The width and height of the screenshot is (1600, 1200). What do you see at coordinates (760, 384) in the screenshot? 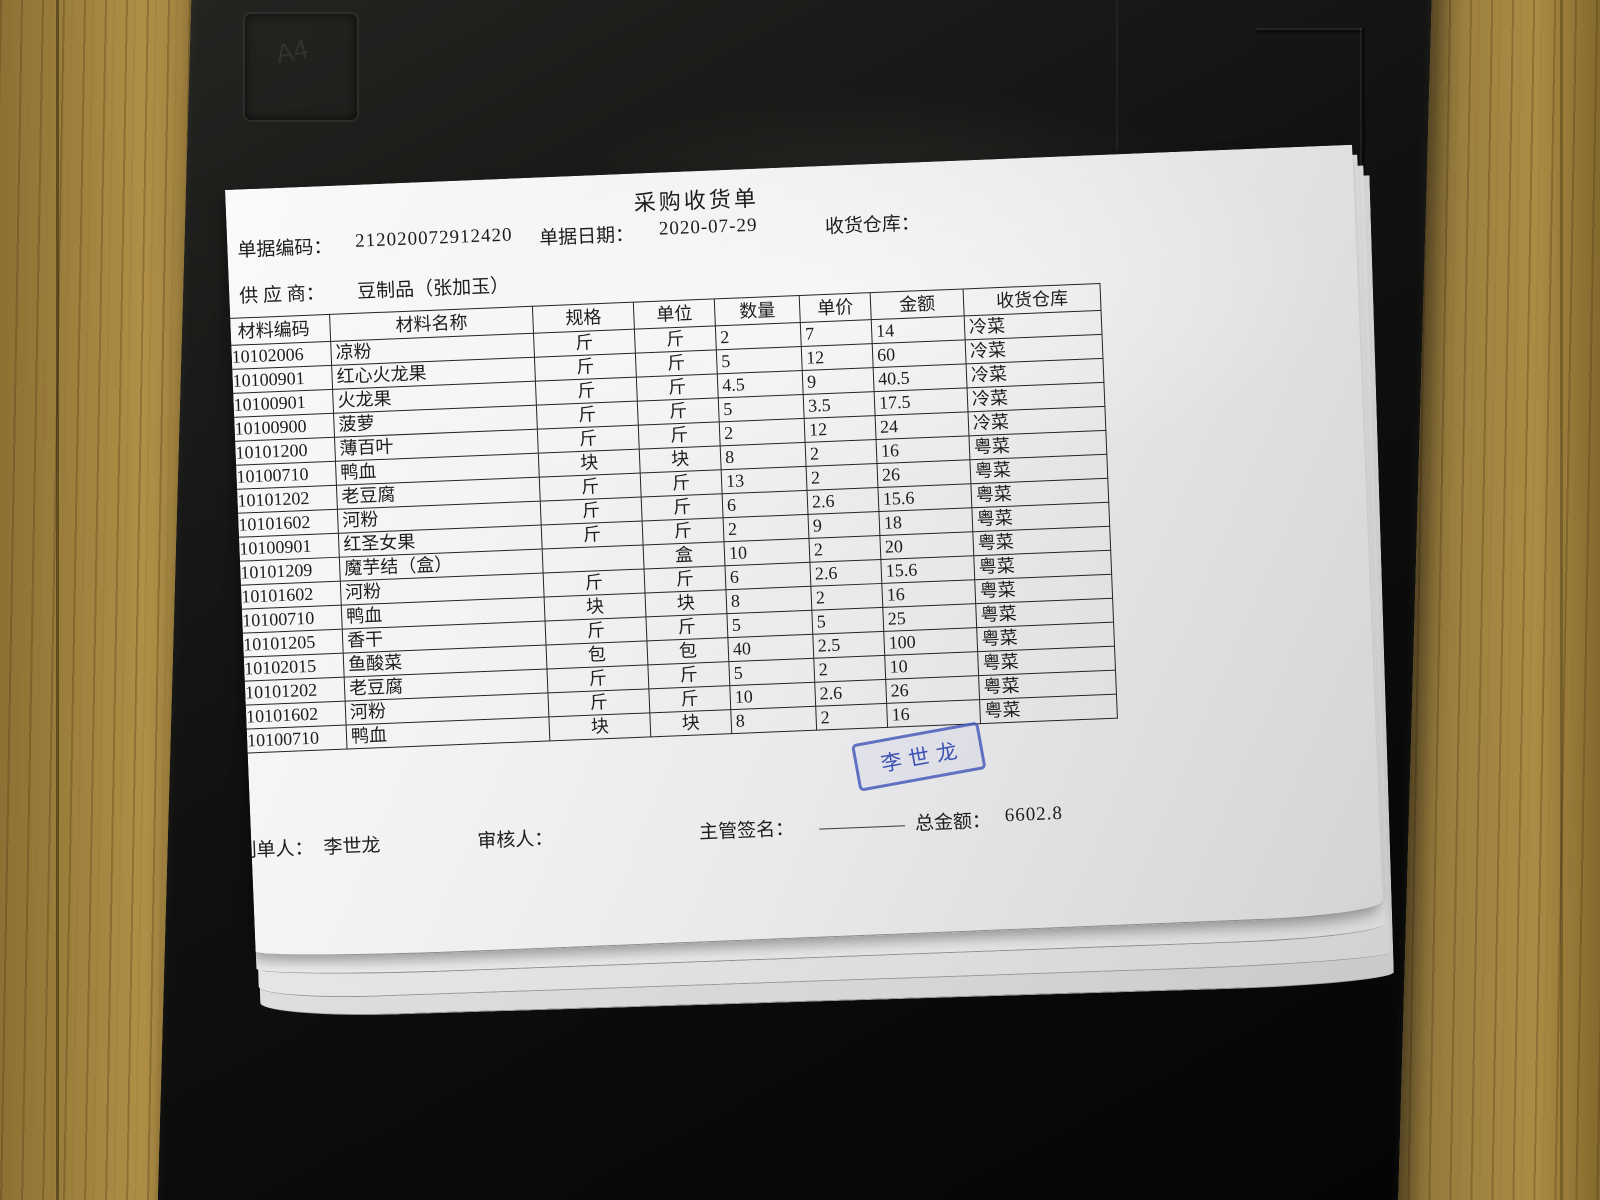
I see `cell-qty: 4.5` at bounding box center [760, 384].